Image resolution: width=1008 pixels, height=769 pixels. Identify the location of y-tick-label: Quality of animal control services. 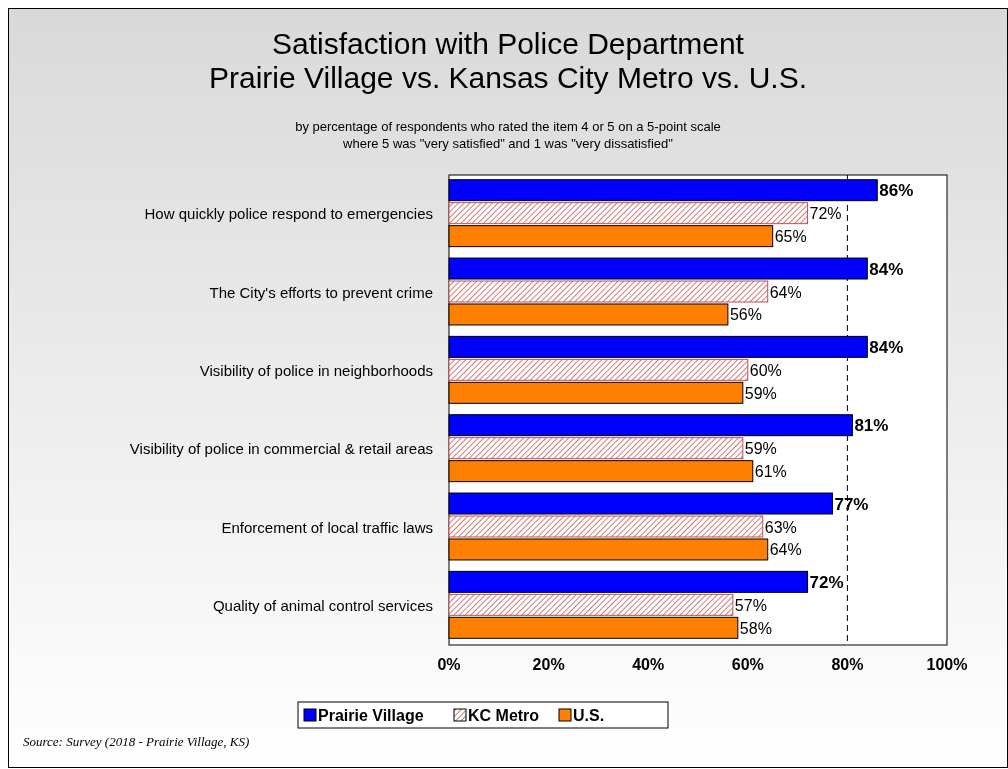
(322, 605).